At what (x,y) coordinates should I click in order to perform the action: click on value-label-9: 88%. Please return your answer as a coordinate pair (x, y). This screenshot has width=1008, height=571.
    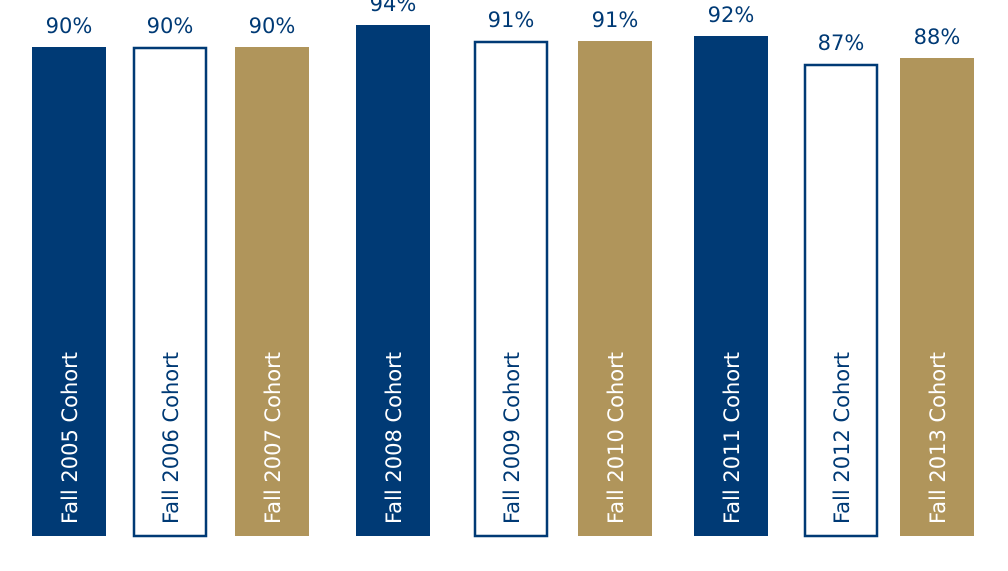
    Looking at the image, I should click on (937, 37).